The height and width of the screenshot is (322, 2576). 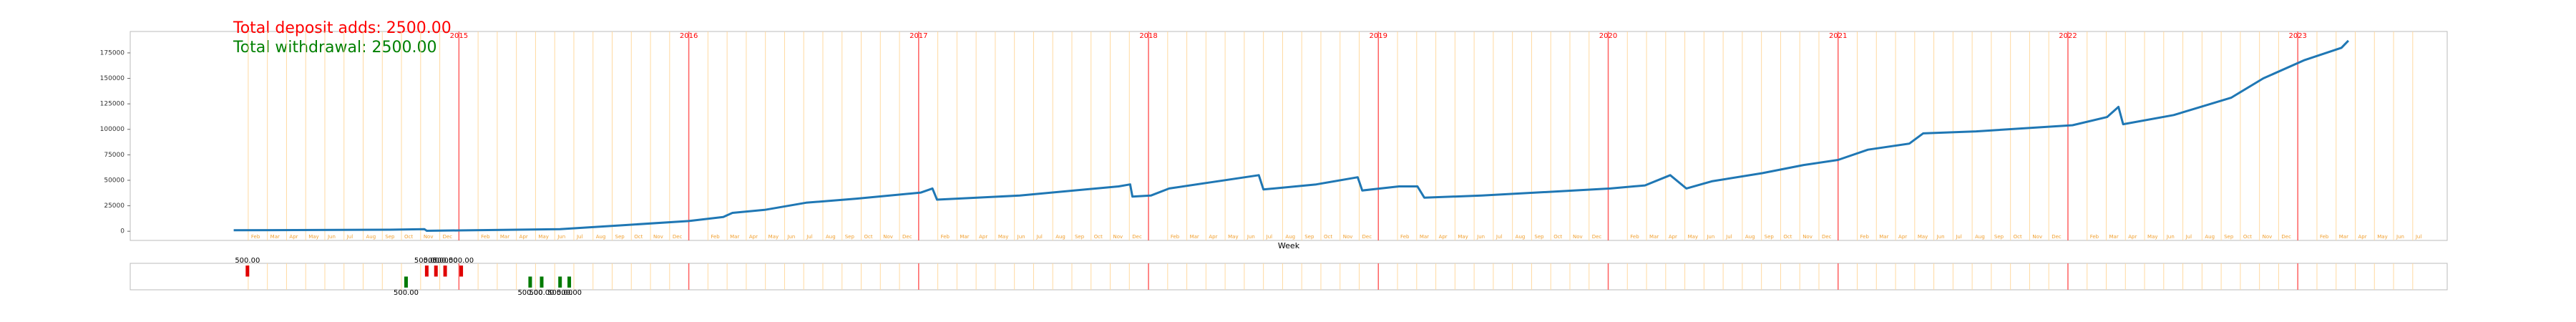 What do you see at coordinates (1608, 36) in the screenshot?
I see `year-label: 2020` at bounding box center [1608, 36].